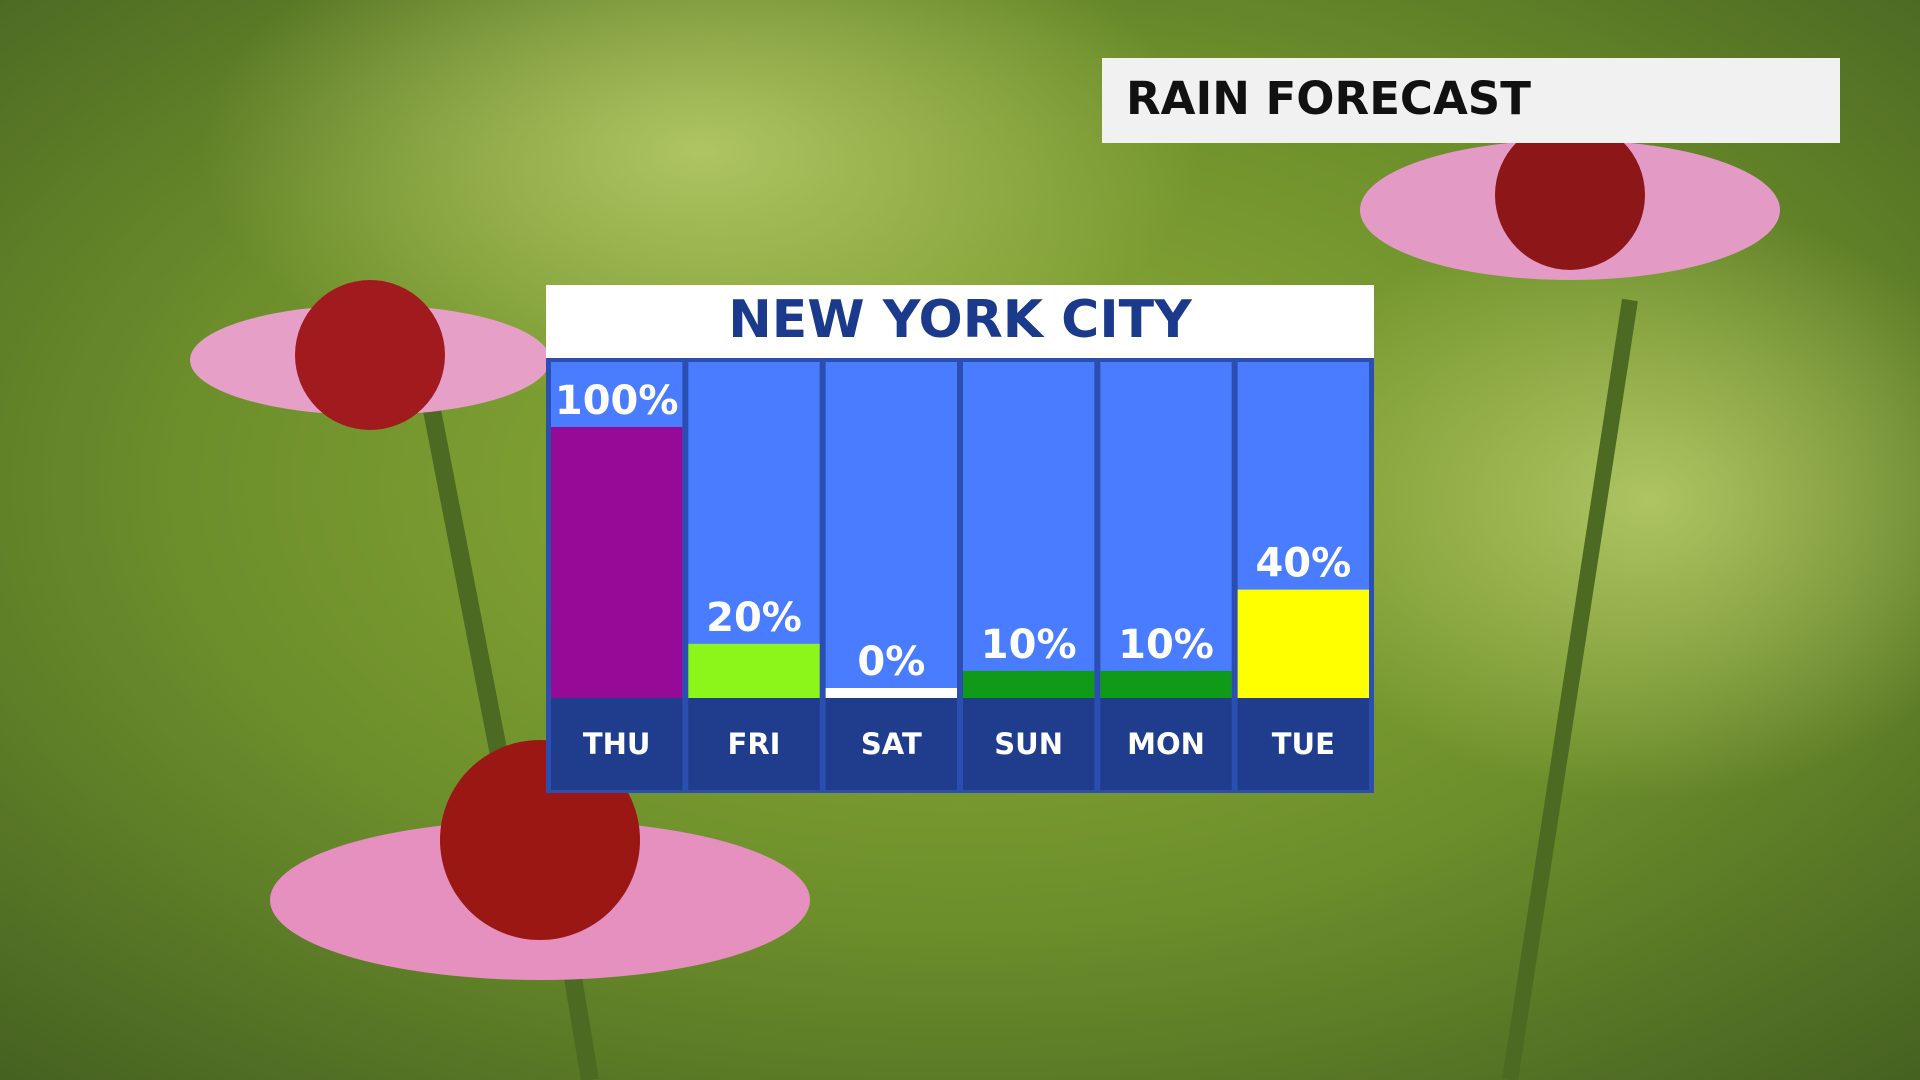 The height and width of the screenshot is (1080, 1920). I want to click on chart-title: NEW YORK CITY, so click(960, 320).